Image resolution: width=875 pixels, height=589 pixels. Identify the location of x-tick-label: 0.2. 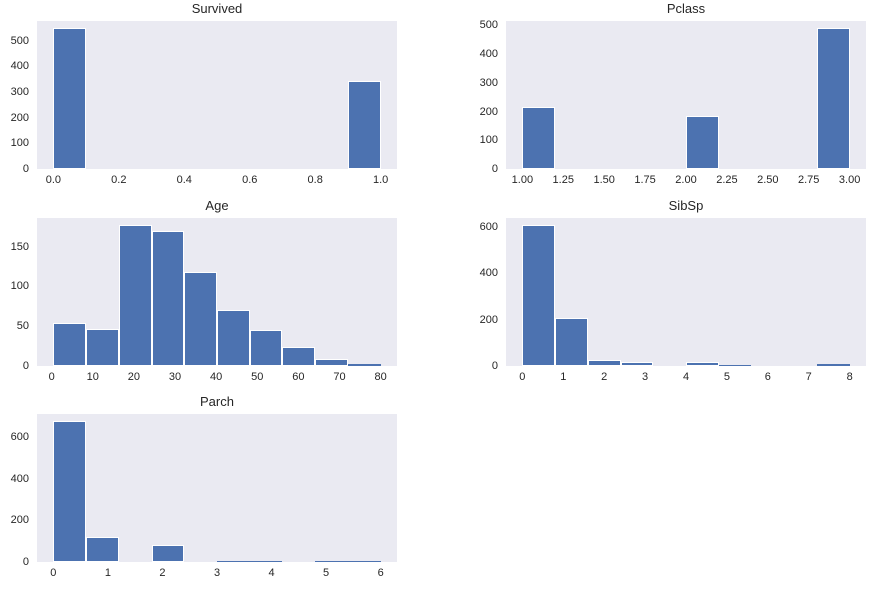
(119, 180).